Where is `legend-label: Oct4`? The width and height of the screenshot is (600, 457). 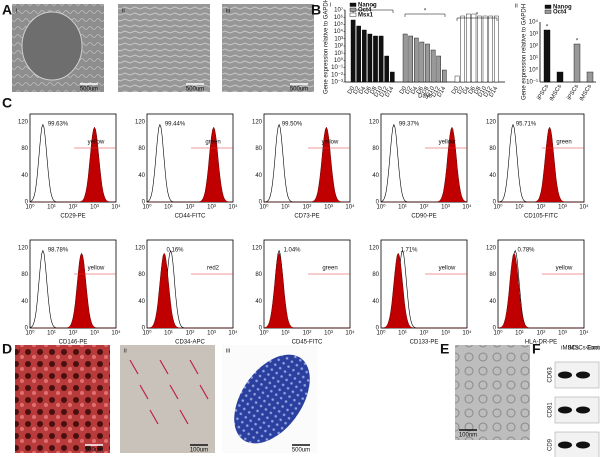 legend-label: Oct4 is located at coordinates (560, 13).